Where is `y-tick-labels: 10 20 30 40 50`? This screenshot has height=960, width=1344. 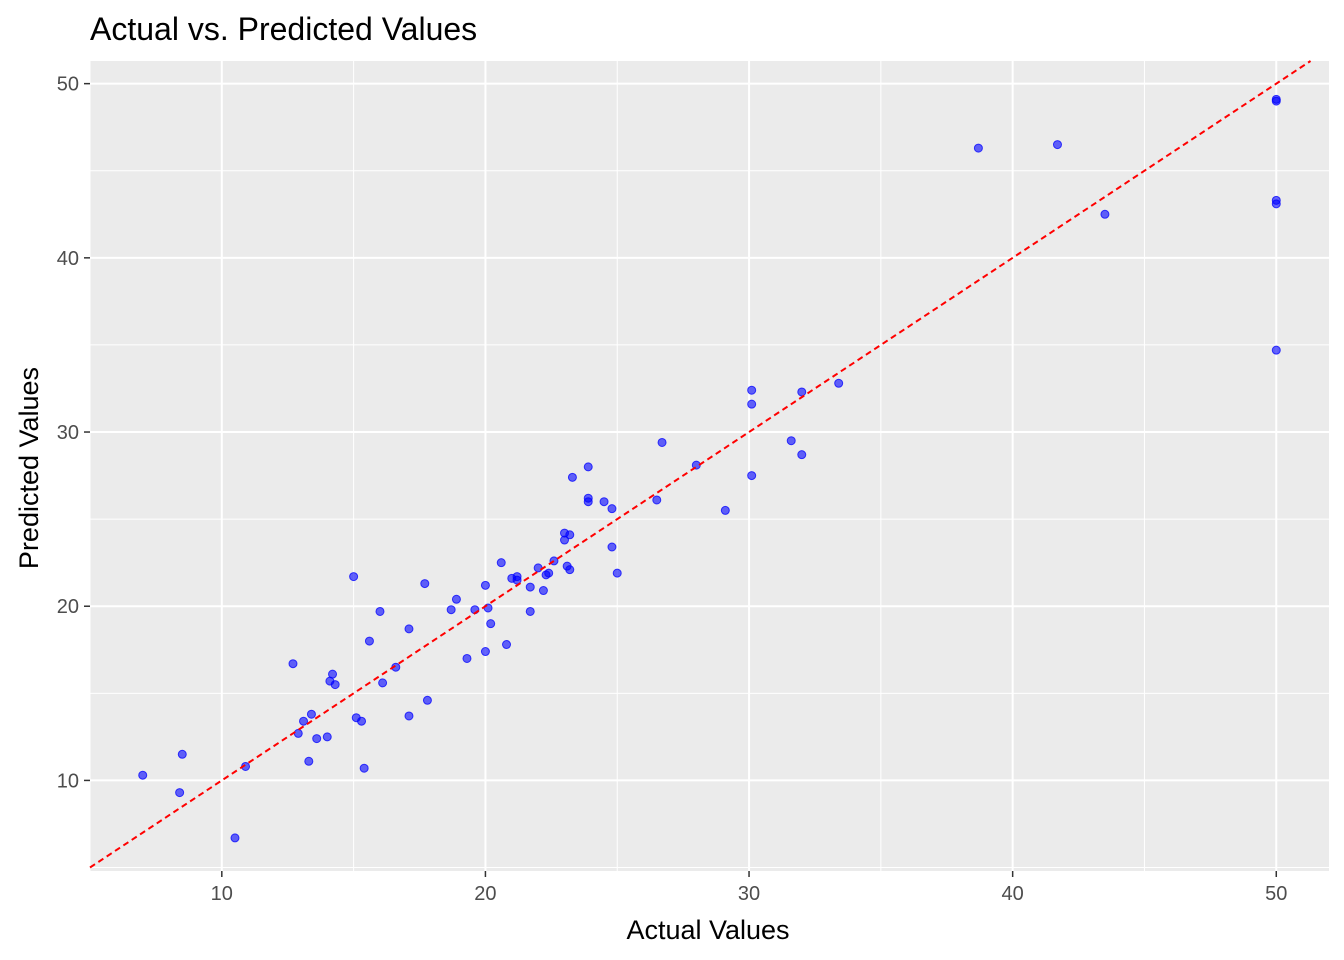 y-tick-labels: 10 20 30 40 50 is located at coordinates (68, 433).